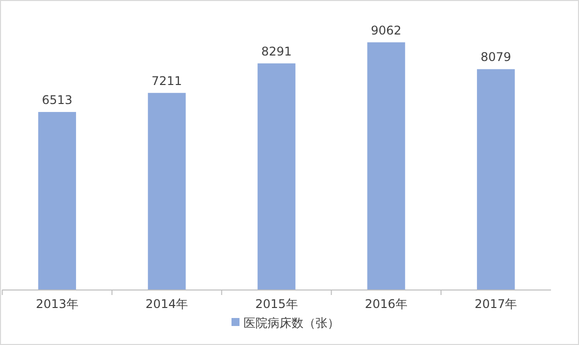  Describe the element at coordinates (167, 81) in the screenshot. I see `data-label: 7211` at that location.